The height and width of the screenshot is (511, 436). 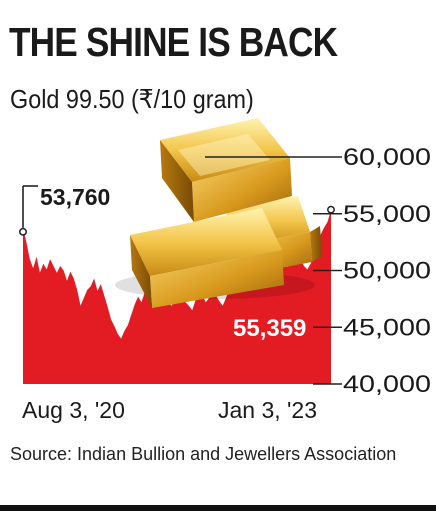 I want to click on x-tick-label-start: Aug 3, '20, so click(x=73, y=410).